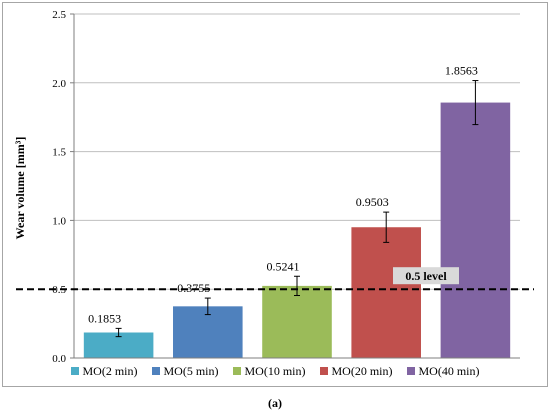 Image resolution: width=550 pixels, height=417 pixels. I want to click on y-axis-label: Wear volume [mm³], so click(20, 188).